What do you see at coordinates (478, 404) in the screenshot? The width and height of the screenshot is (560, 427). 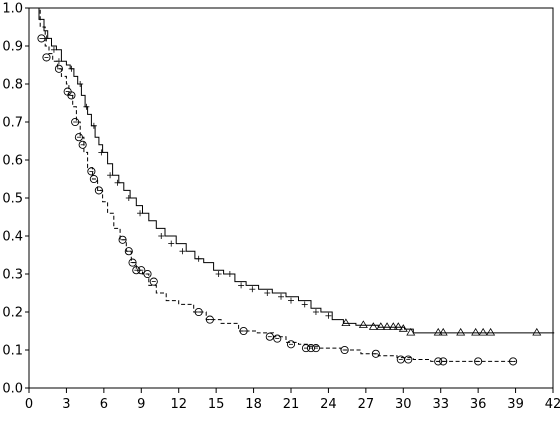 I see `x-tick-label: 36` at bounding box center [478, 404].